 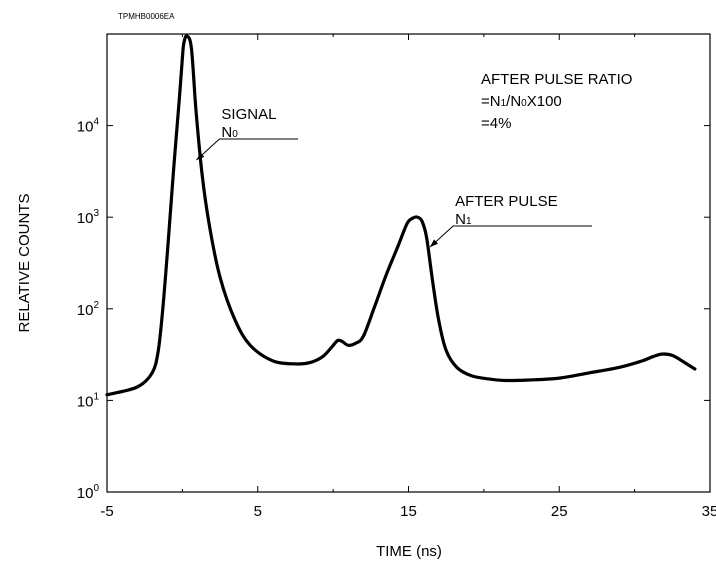 What do you see at coordinates (556, 79) in the screenshot?
I see `ratio-title: AFTER PULSE RATIO` at bounding box center [556, 79].